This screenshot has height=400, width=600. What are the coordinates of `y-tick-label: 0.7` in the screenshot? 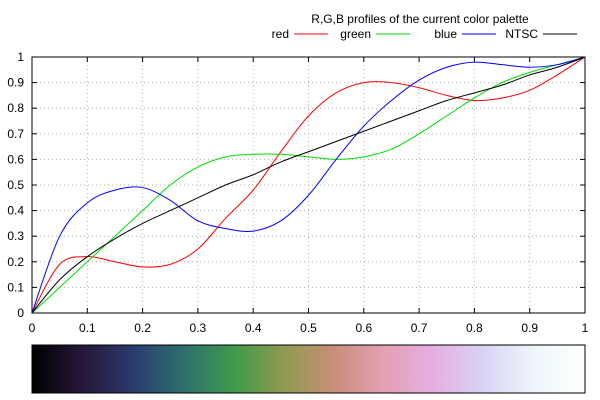 It's located at (15, 134).